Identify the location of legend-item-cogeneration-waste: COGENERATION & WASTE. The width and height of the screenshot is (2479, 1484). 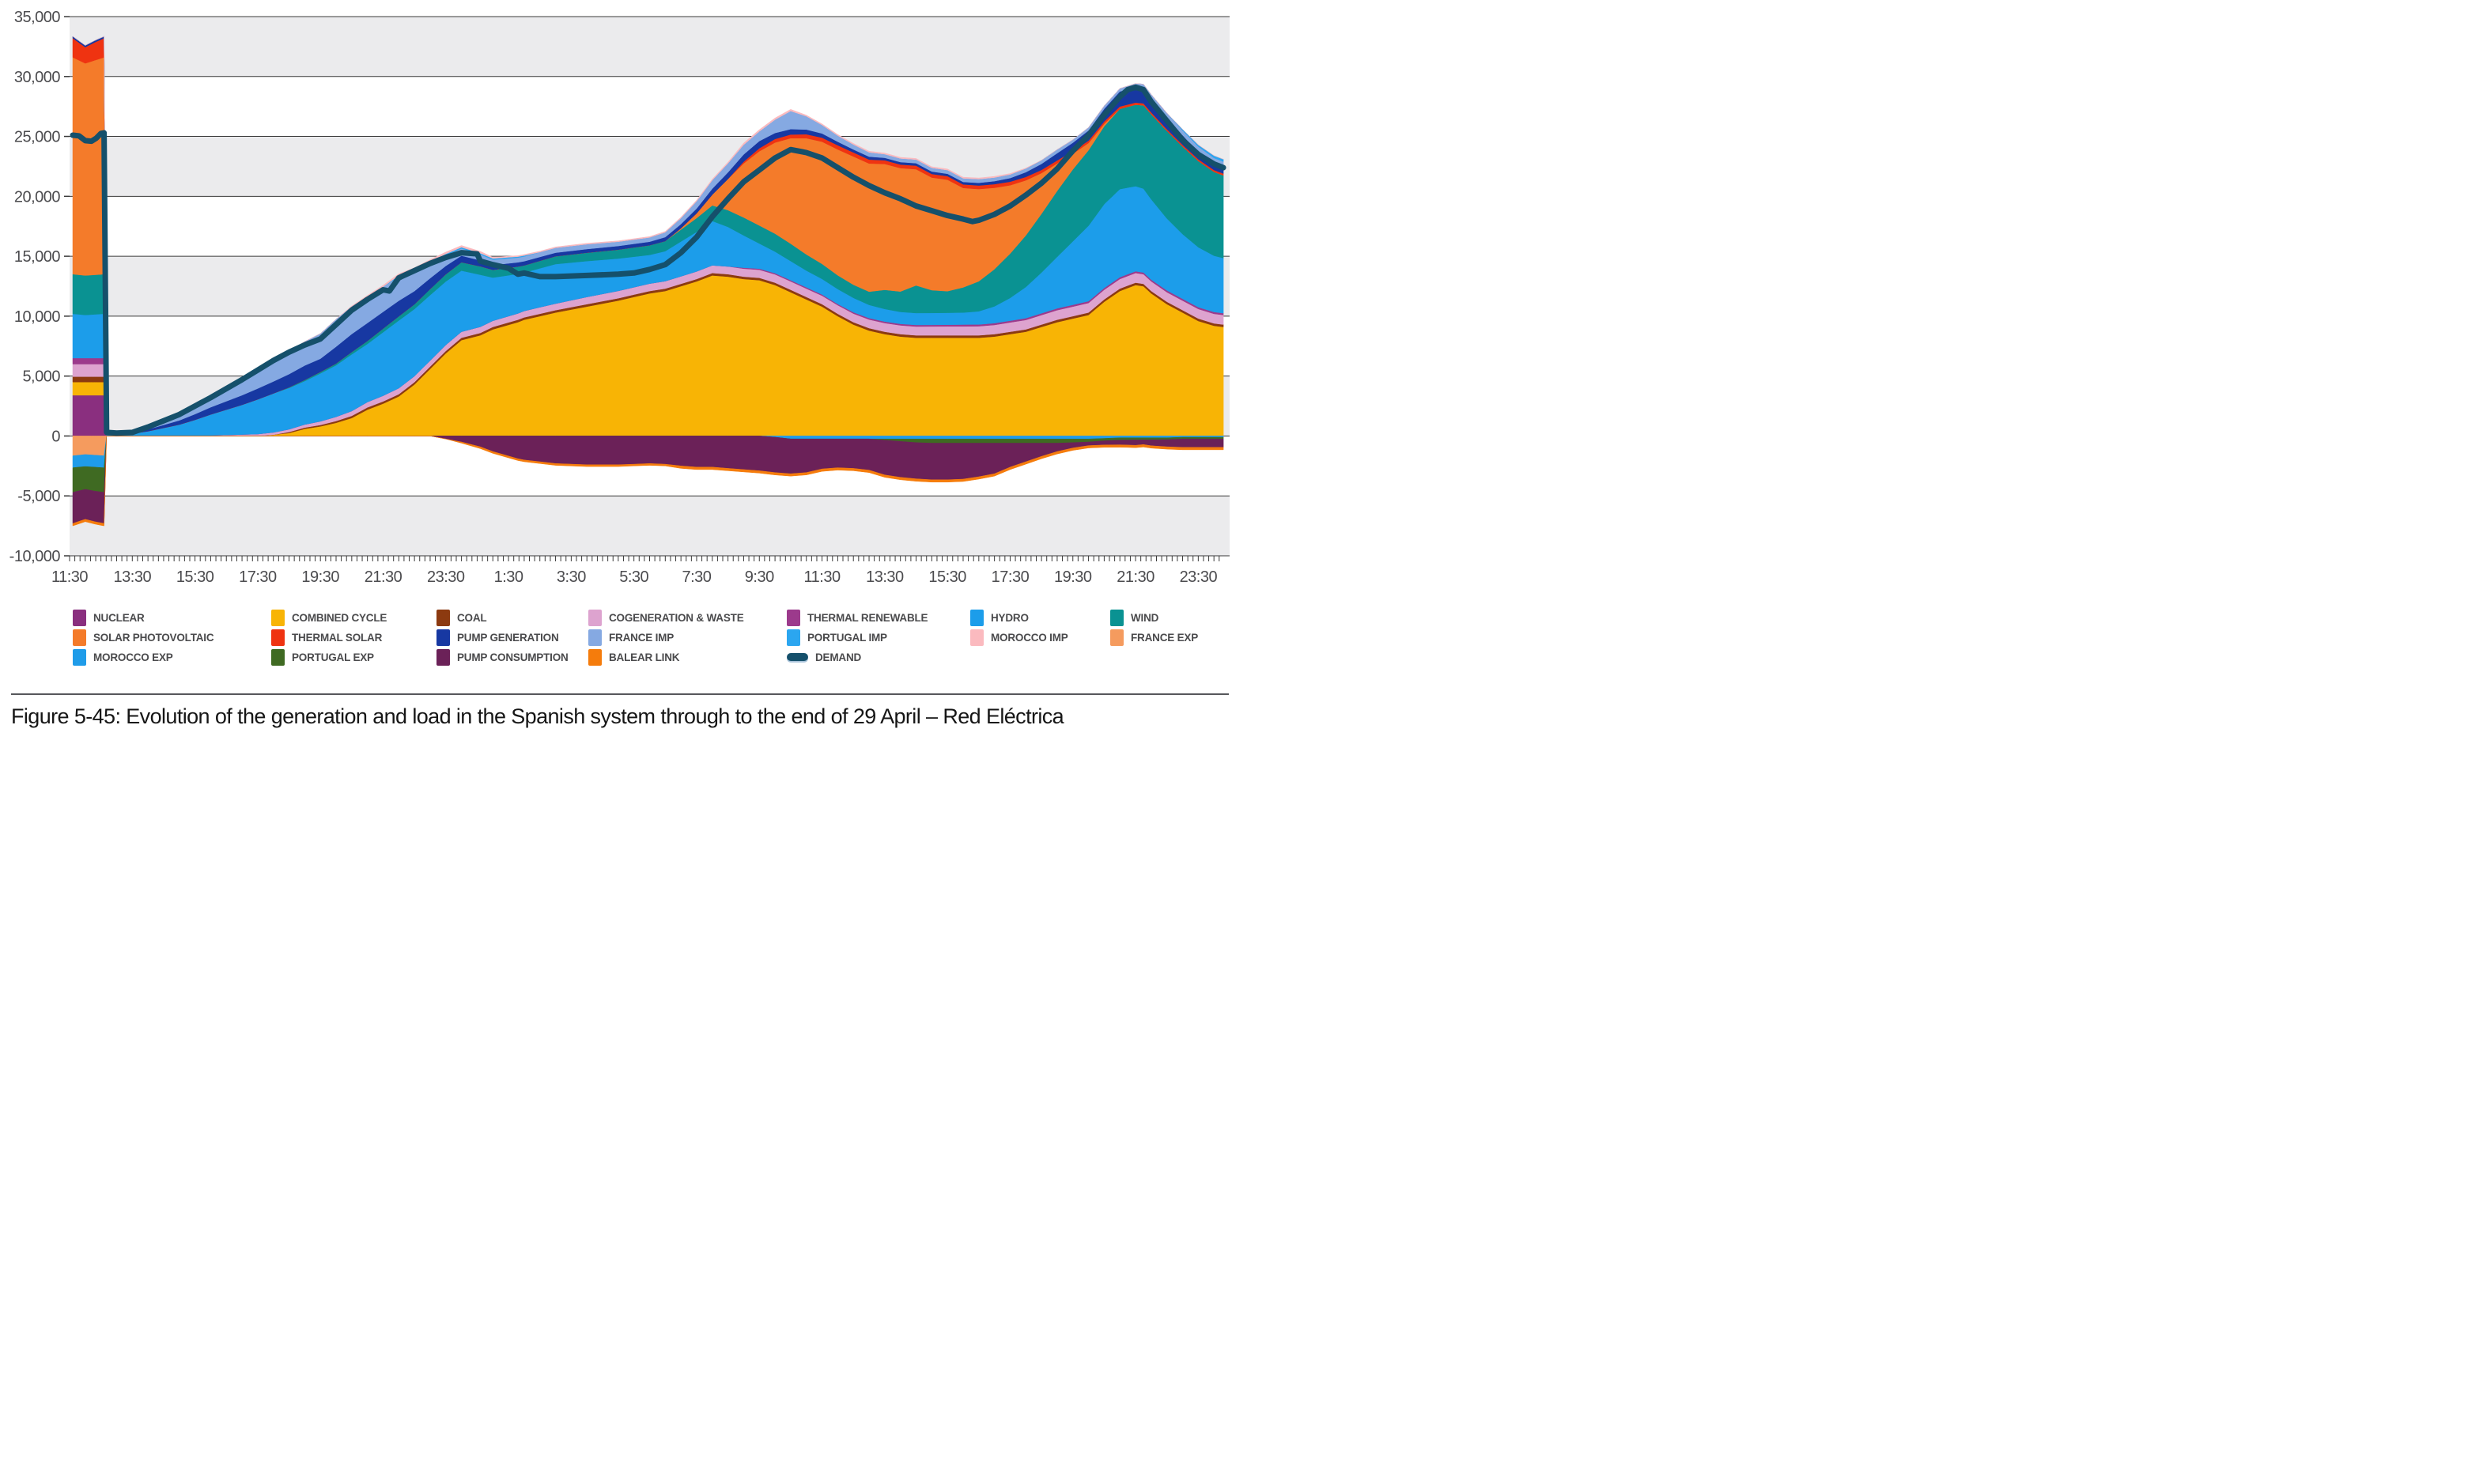
(666, 617).